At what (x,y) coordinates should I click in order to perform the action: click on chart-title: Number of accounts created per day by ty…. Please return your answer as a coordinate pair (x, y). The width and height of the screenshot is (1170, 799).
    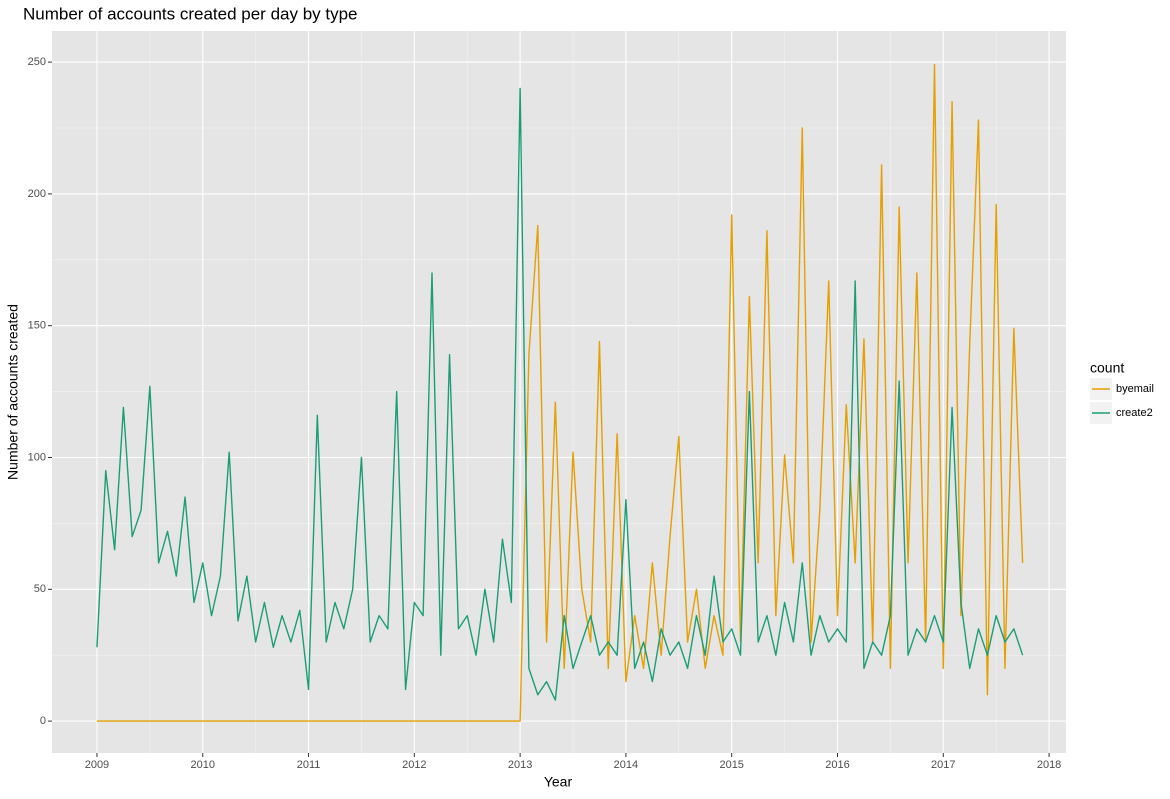
    Looking at the image, I should click on (190, 13).